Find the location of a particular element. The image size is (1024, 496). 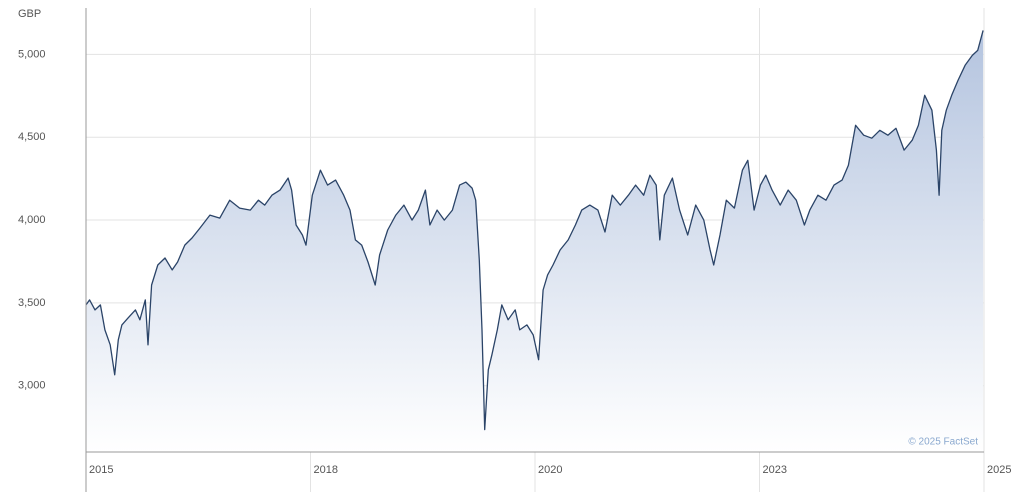

x-tick-label: 2018 is located at coordinates (326, 470).